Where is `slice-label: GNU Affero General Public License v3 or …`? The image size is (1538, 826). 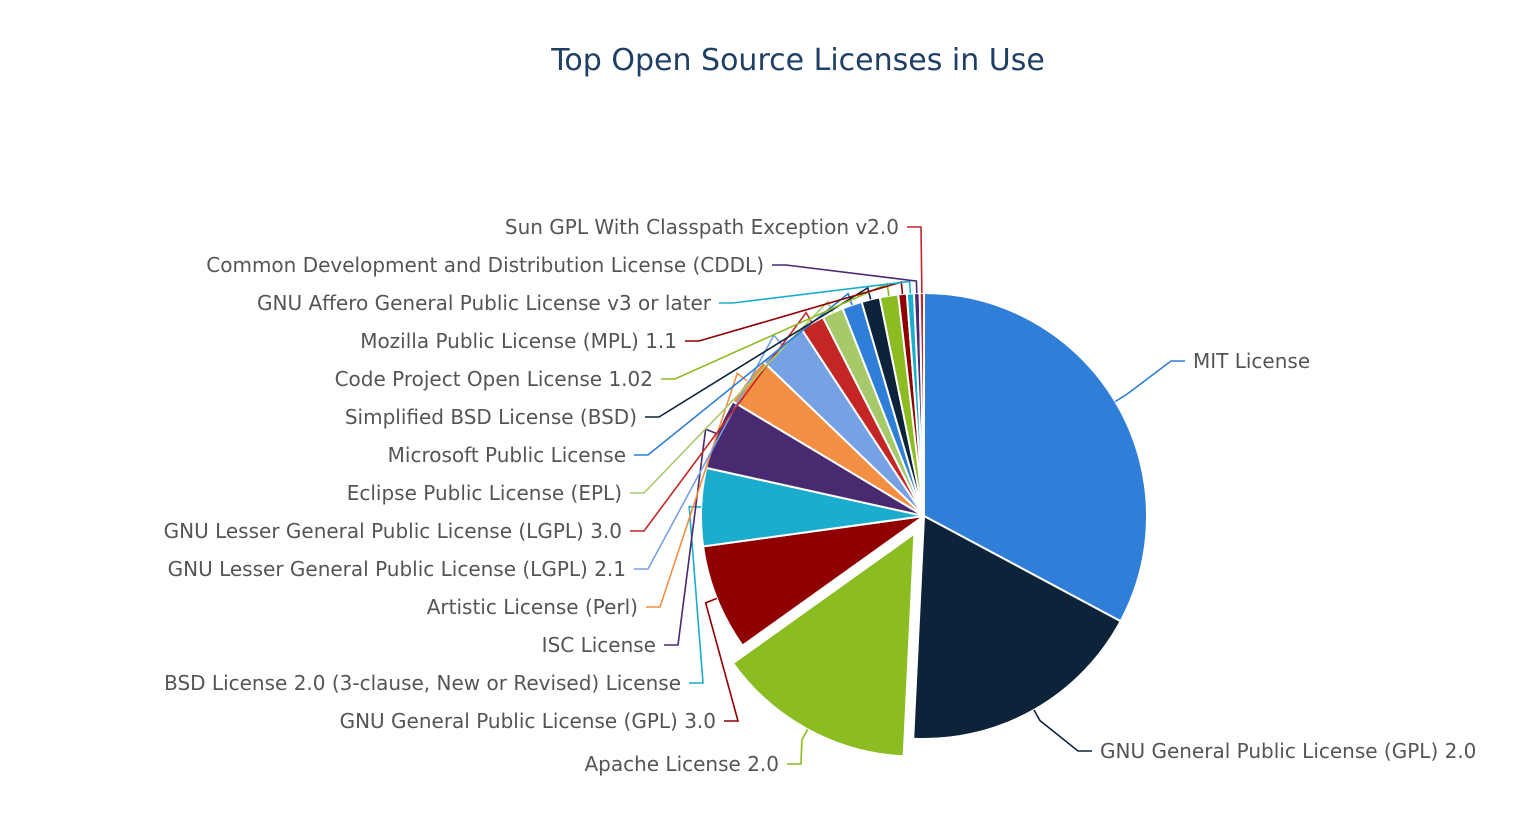
slice-label: GNU Affero General Public License v3 or … is located at coordinates (484, 303).